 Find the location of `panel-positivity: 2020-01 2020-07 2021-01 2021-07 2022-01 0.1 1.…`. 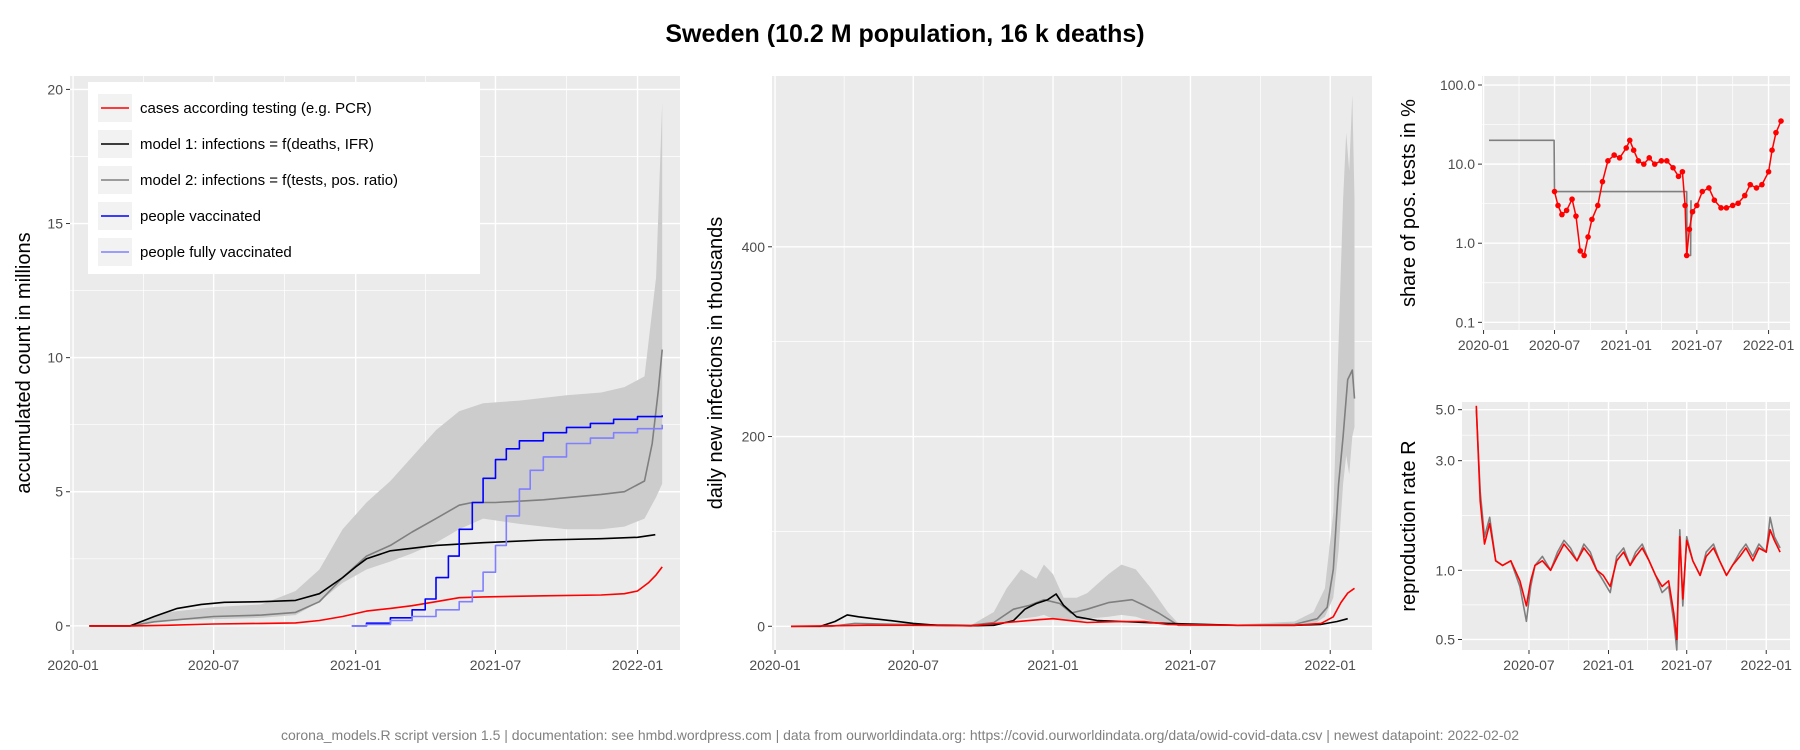

panel-positivity: 2020-01 2020-07 2021-01 2021-07 2022-01 0.1 1.… is located at coordinates (1596, 214).